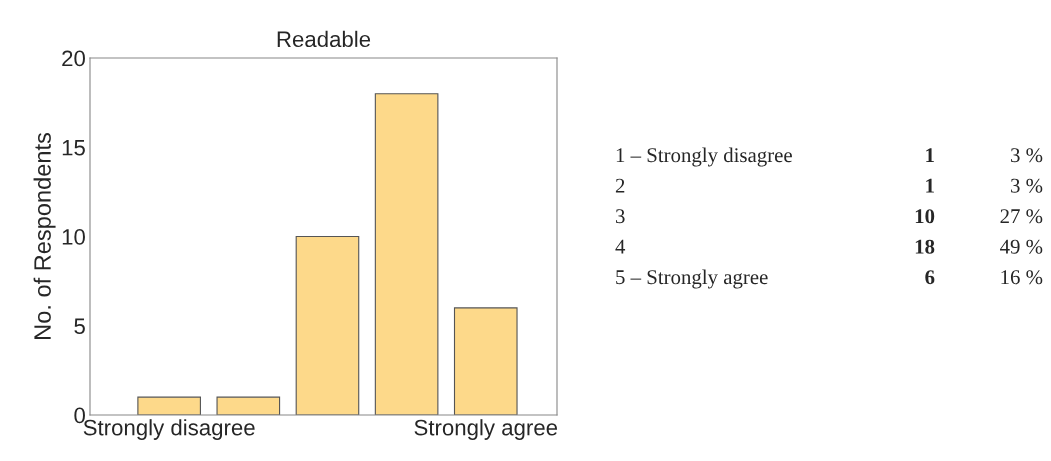  What do you see at coordinates (324, 39) in the screenshot?
I see `chart-title: Readable` at bounding box center [324, 39].